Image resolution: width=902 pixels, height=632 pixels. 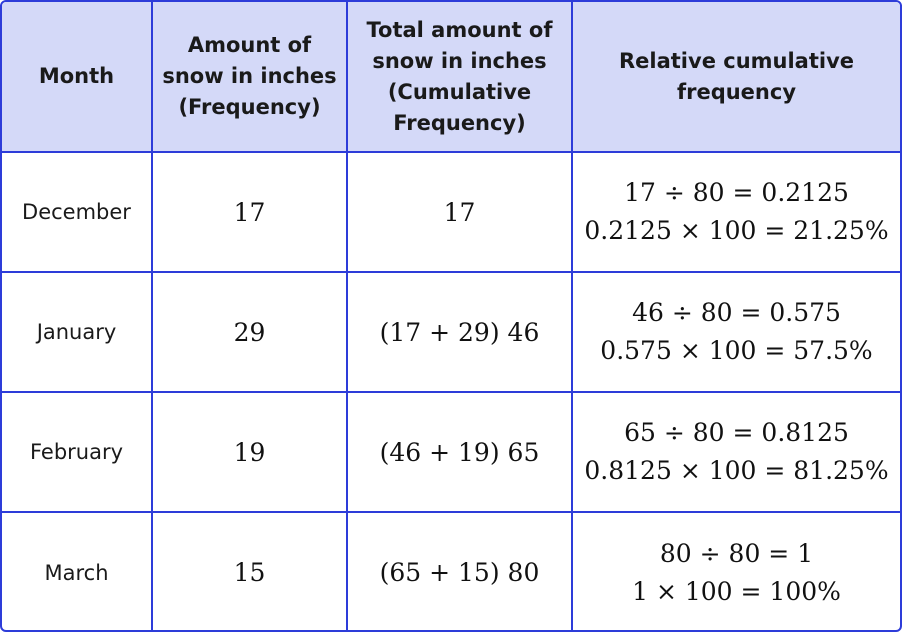 What do you see at coordinates (736, 350) in the screenshot?
I see `relative-percent: 0.575 × 100 = 57.5%` at bounding box center [736, 350].